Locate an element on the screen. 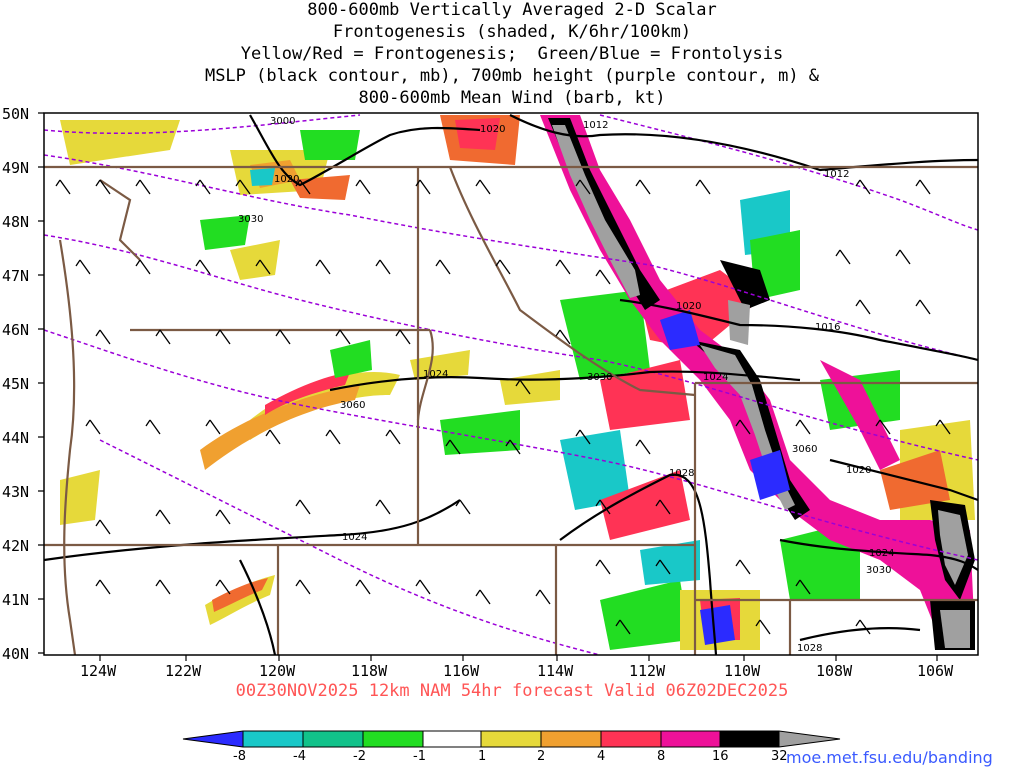 Image resolution: width=1024 pixels, height=768 pixels. title-line-5: 800-600mb Mean Wind (barb, kt) is located at coordinates (512, 98).